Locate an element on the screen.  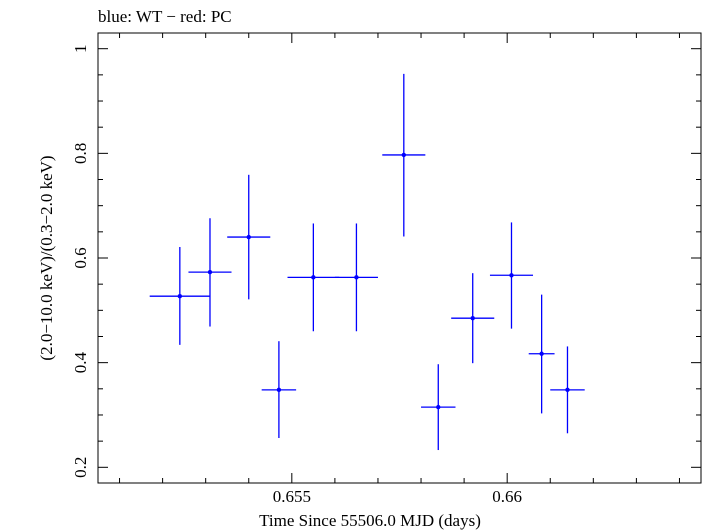
x-axis-label: Time Since 55506.0 MJD (days) is located at coordinates (370, 520).